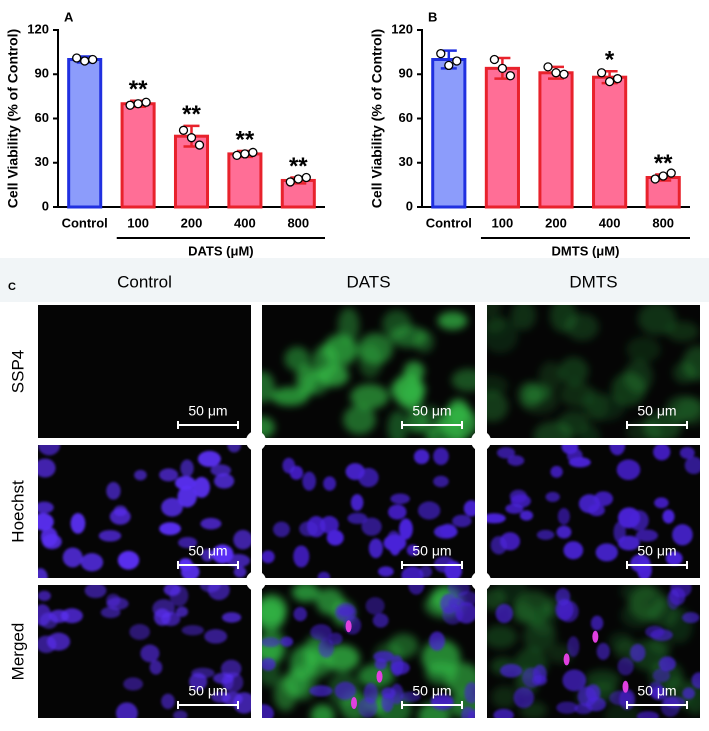 Image resolution: width=709 pixels, height=731 pixels. Describe the element at coordinates (368, 281) in the screenshot. I see `column-label: DATS` at that location.